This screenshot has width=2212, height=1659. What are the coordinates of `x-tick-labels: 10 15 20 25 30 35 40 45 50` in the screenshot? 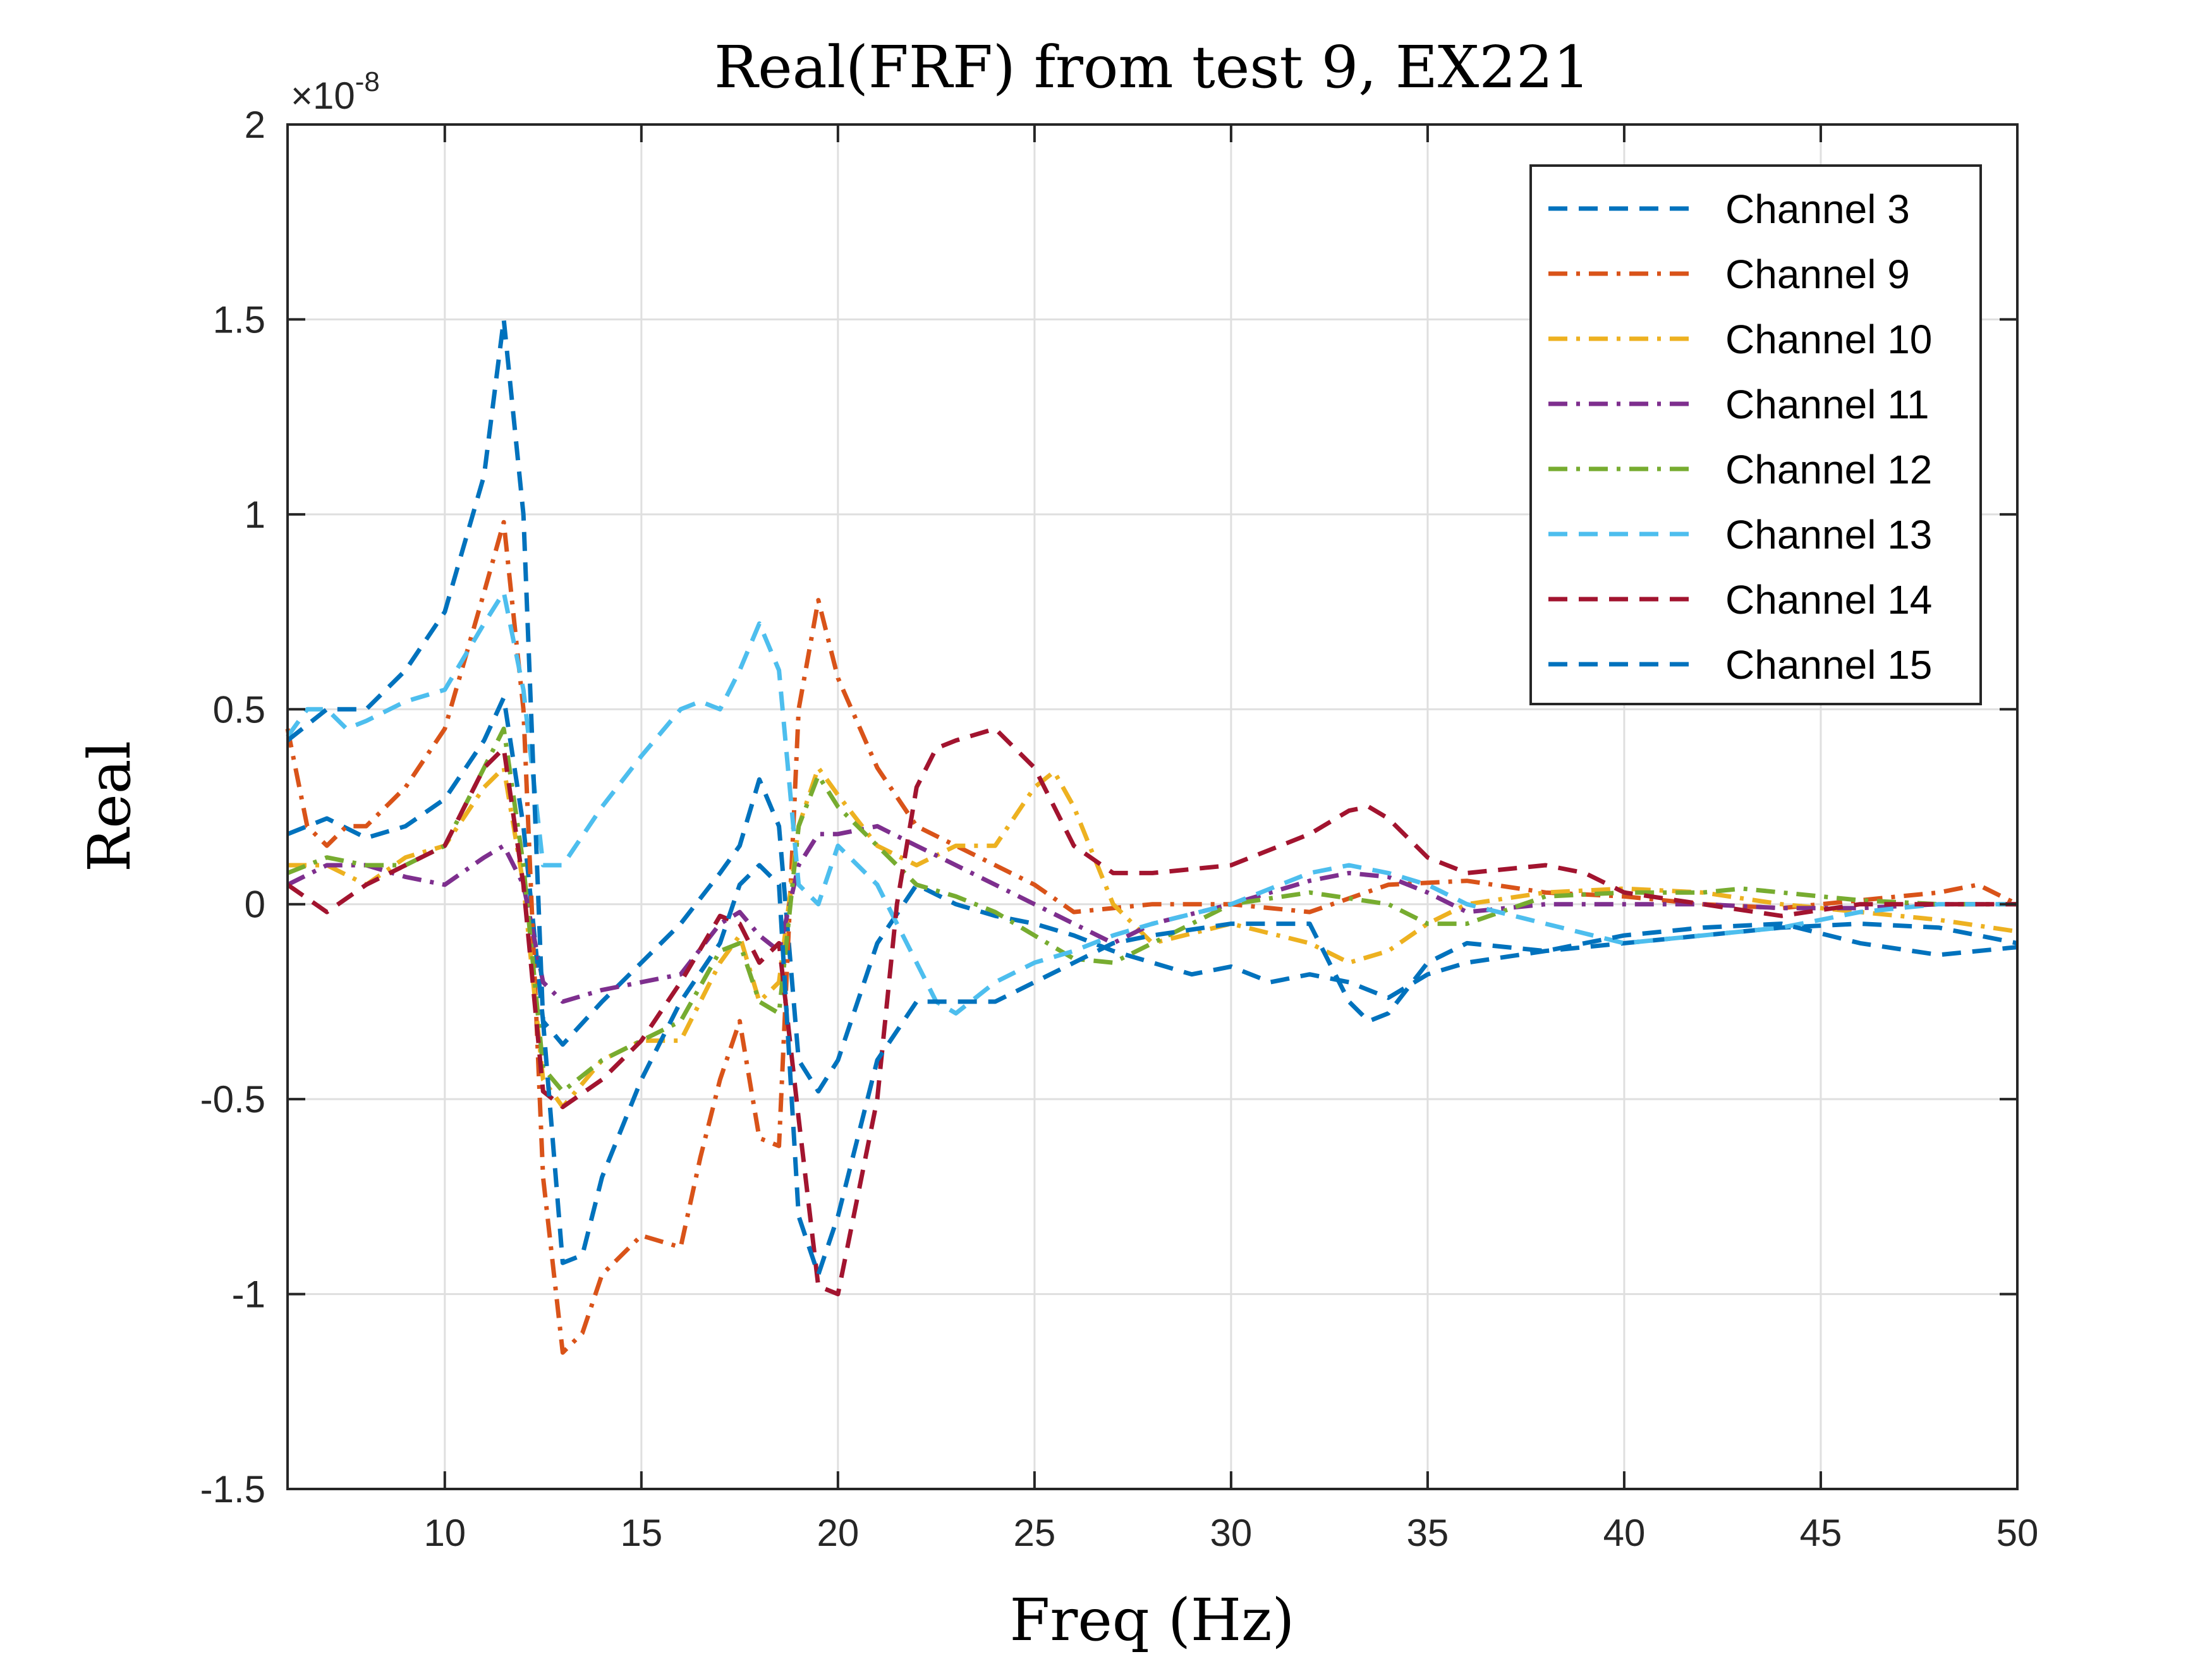 It's located at (1230, 1533).